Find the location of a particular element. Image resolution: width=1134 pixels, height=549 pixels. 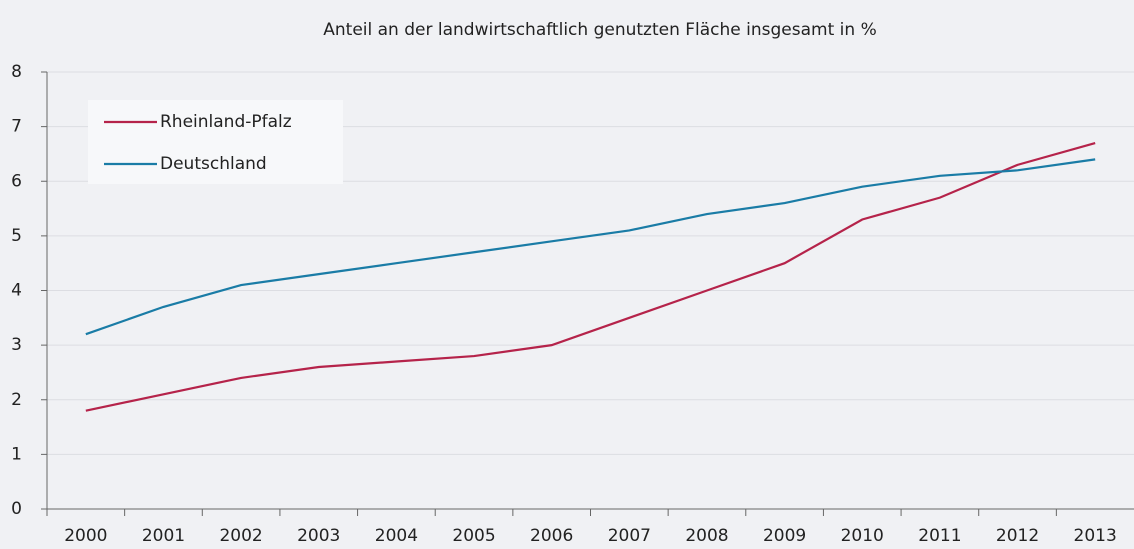

x-tick-label: 2012 is located at coordinates (1017, 536).